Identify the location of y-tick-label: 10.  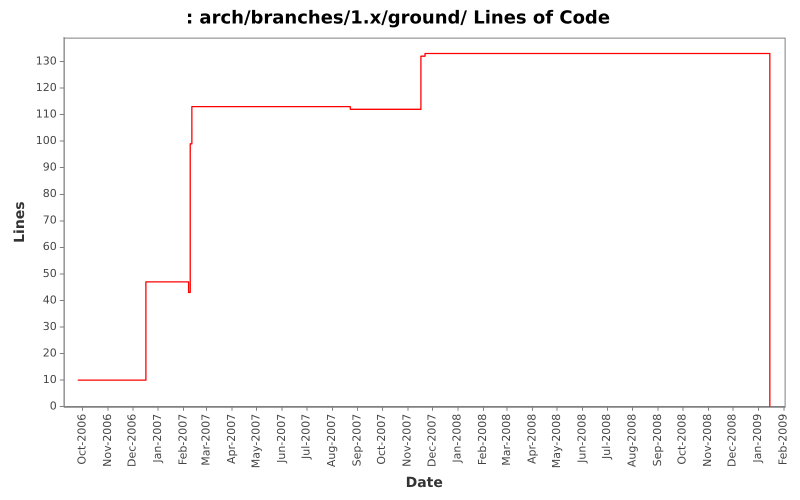
(49, 379).